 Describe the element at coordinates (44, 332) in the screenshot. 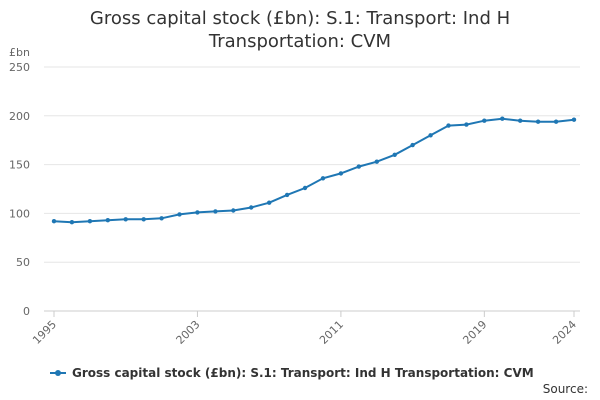

I see `x-tick-label: 1995` at that location.